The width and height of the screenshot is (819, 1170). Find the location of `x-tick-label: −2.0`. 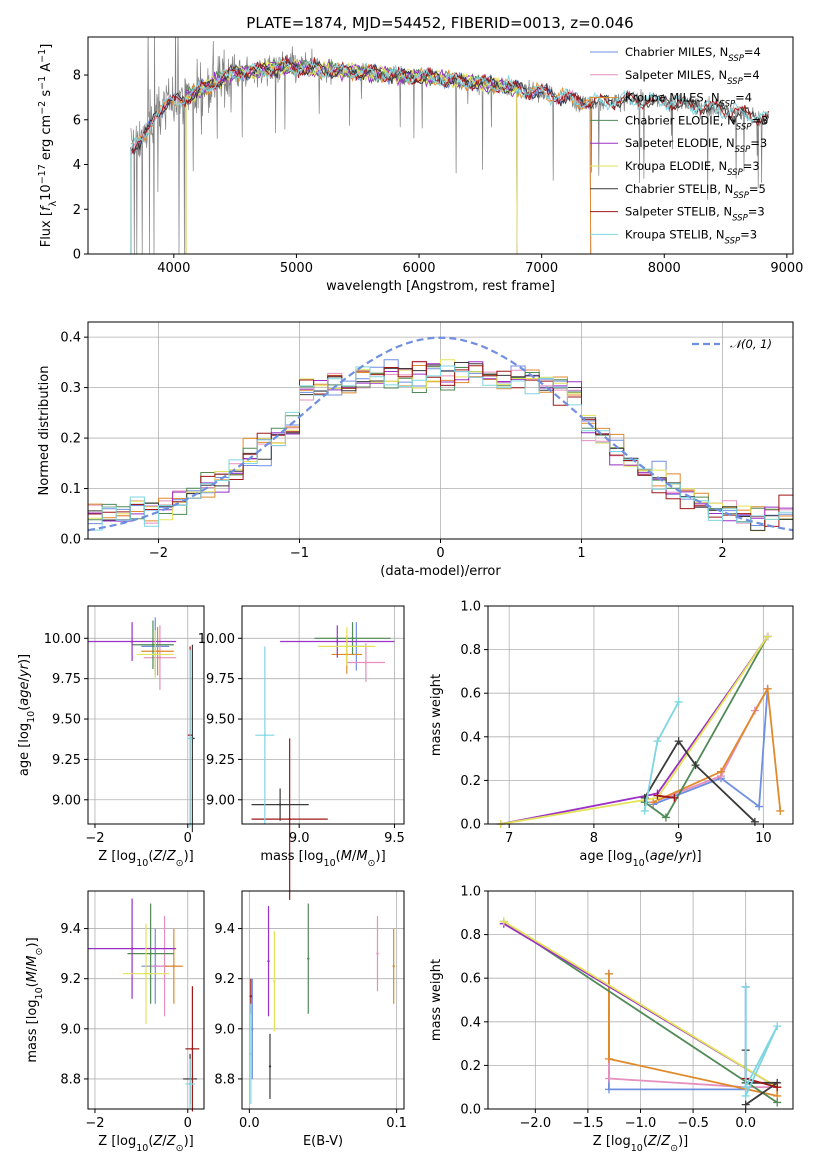

x-tick-label: −2.0 is located at coordinates (536, 1123).